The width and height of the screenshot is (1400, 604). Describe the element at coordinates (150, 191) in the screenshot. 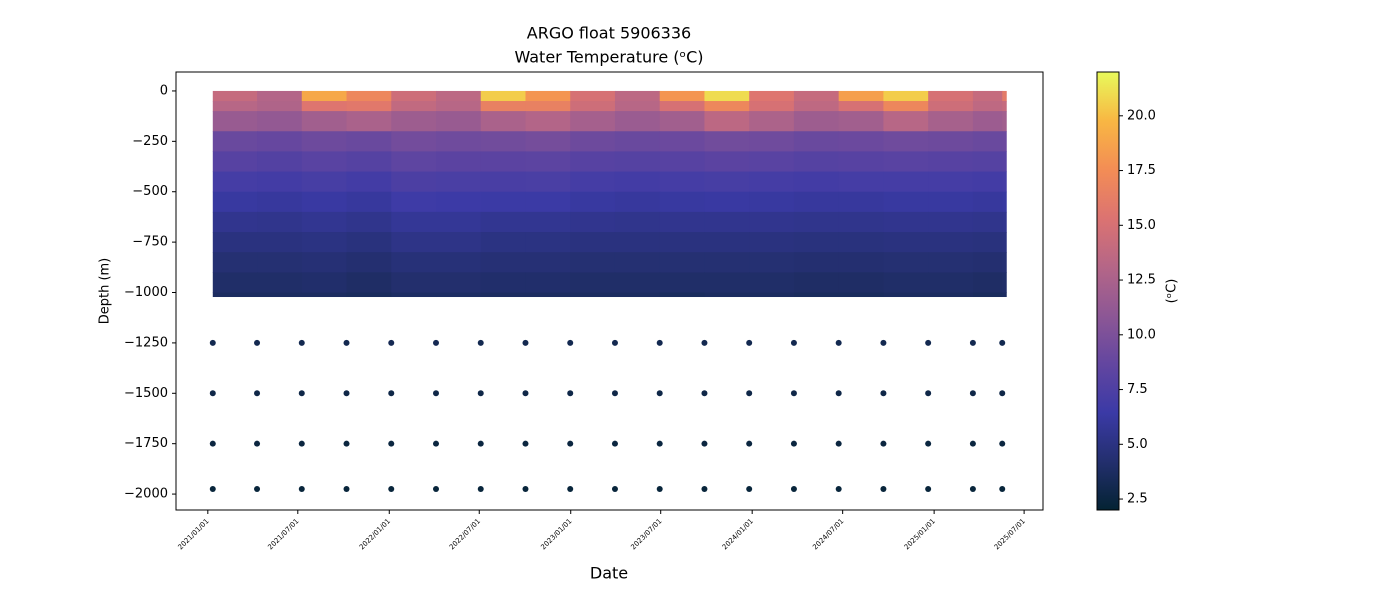

I see `y-tick-label: −500` at that location.